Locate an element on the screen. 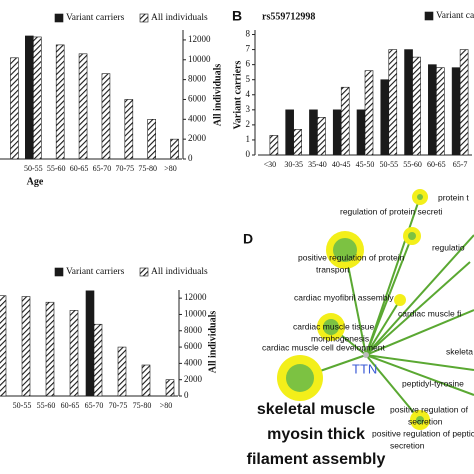  x-tick-label: 30-35 is located at coordinates (293, 164).